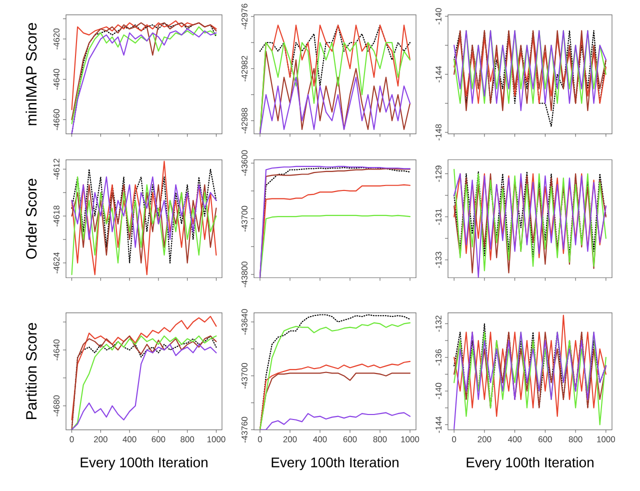 The width and height of the screenshot is (640, 491). I want to click on y-tick-label: -4620, so click(56, 39).